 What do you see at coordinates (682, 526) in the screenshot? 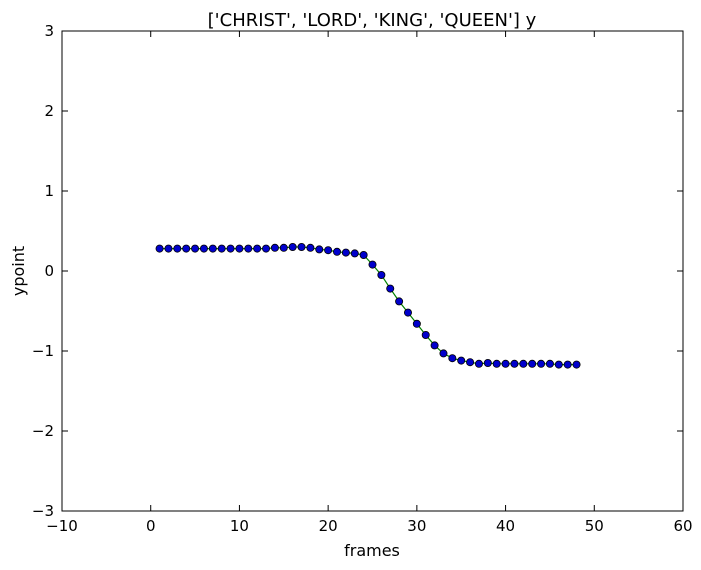
I see `x-tick-label: 60` at bounding box center [682, 526].